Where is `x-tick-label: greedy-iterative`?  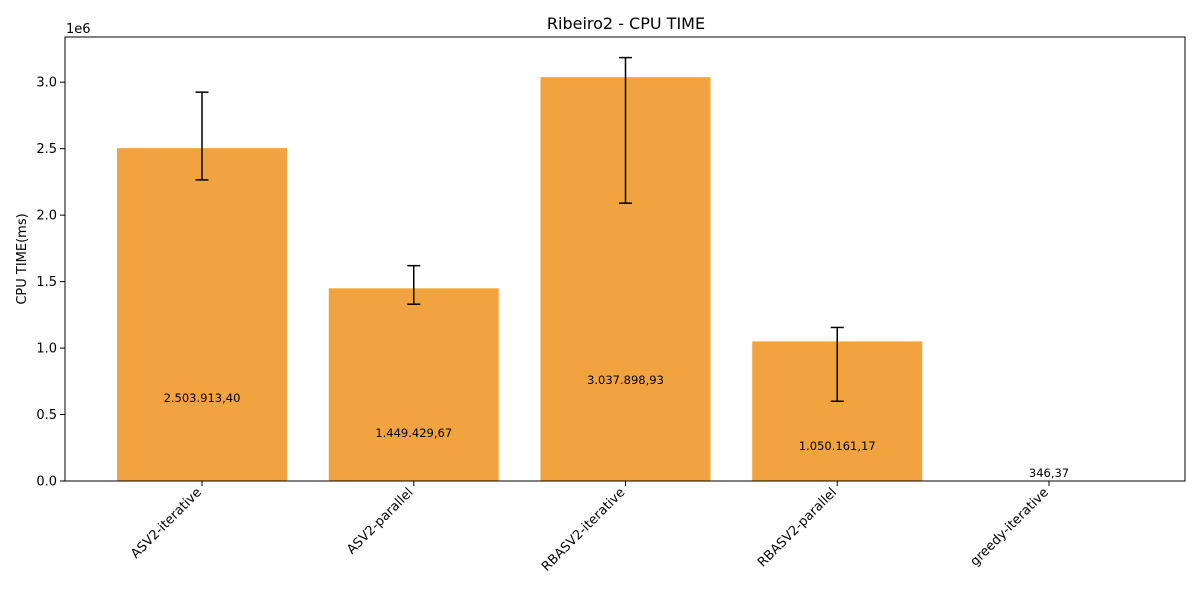
x-tick-label: greedy-iterative is located at coordinates (1010, 527).